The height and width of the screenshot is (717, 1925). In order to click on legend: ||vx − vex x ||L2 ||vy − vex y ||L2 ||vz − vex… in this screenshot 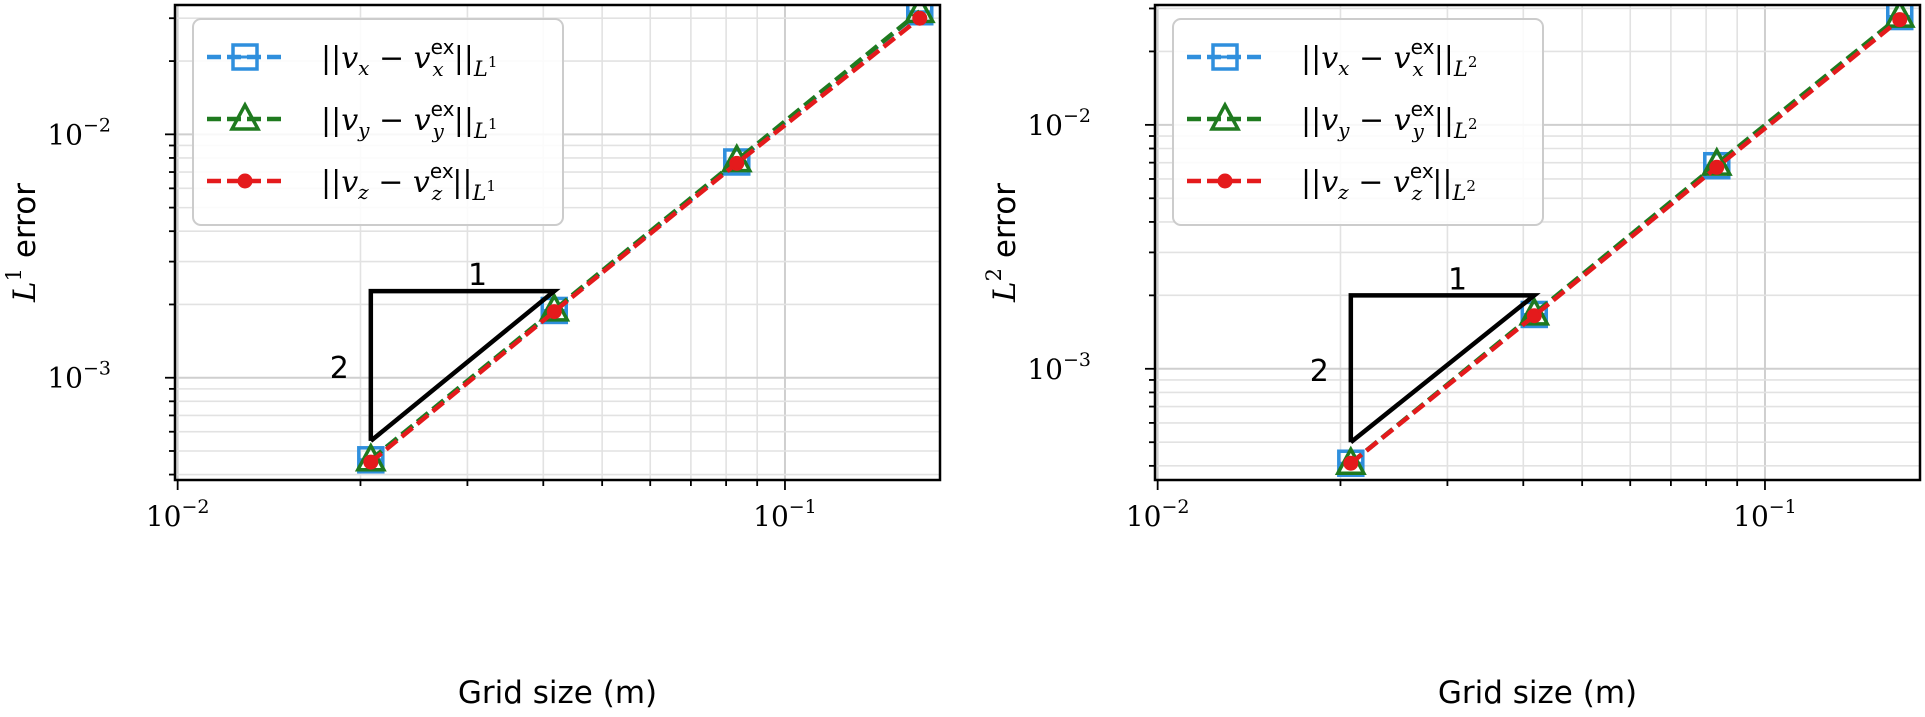, I will do `click(1358, 122)`.